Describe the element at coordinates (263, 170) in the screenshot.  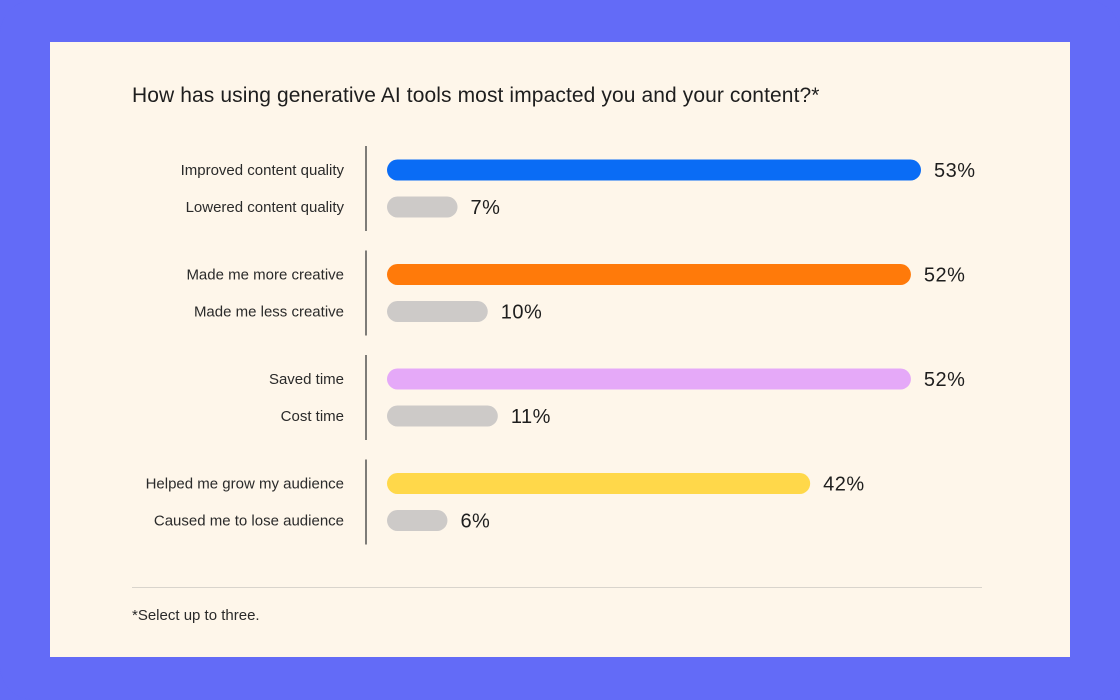
I see `bar-category-label: Improved content quality` at that location.